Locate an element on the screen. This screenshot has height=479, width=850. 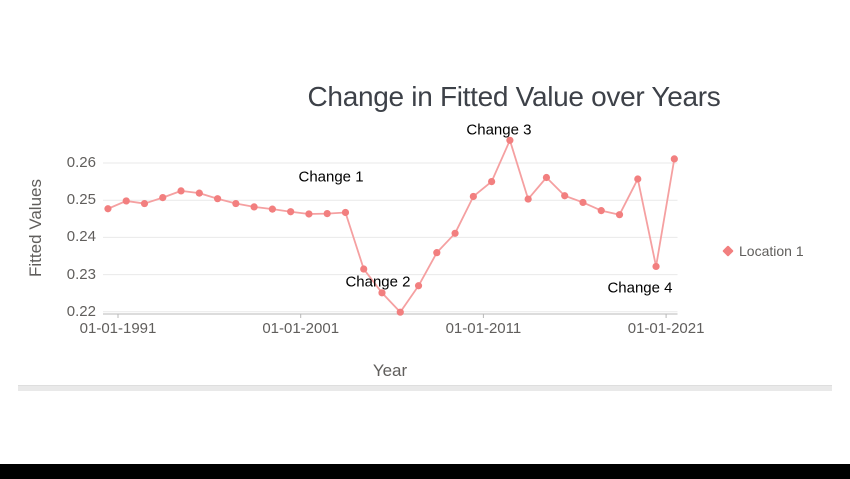
legend-label: Location 1 is located at coordinates (771, 251).